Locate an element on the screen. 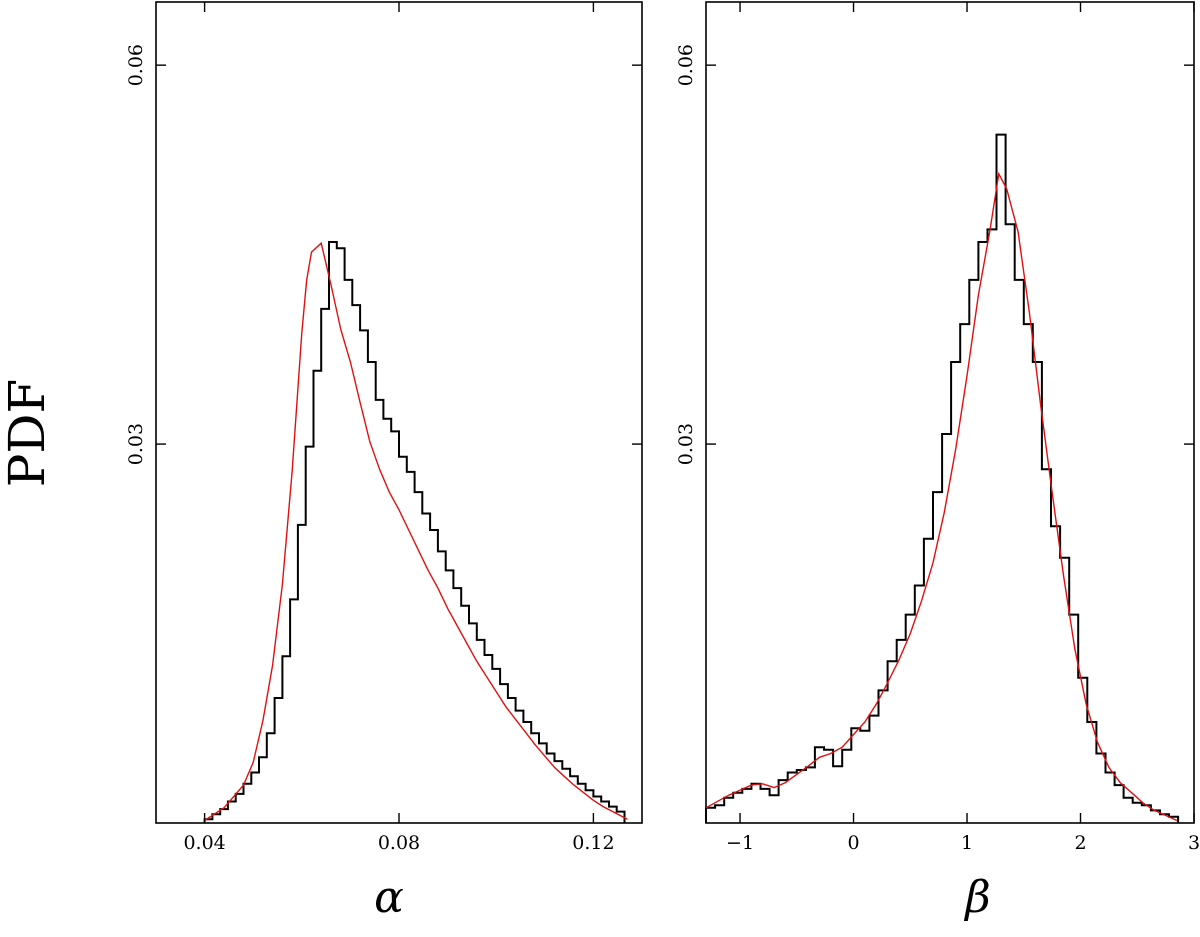 The width and height of the screenshot is (1200, 937). x-tick-label-beta: 3 is located at coordinates (1194, 843).